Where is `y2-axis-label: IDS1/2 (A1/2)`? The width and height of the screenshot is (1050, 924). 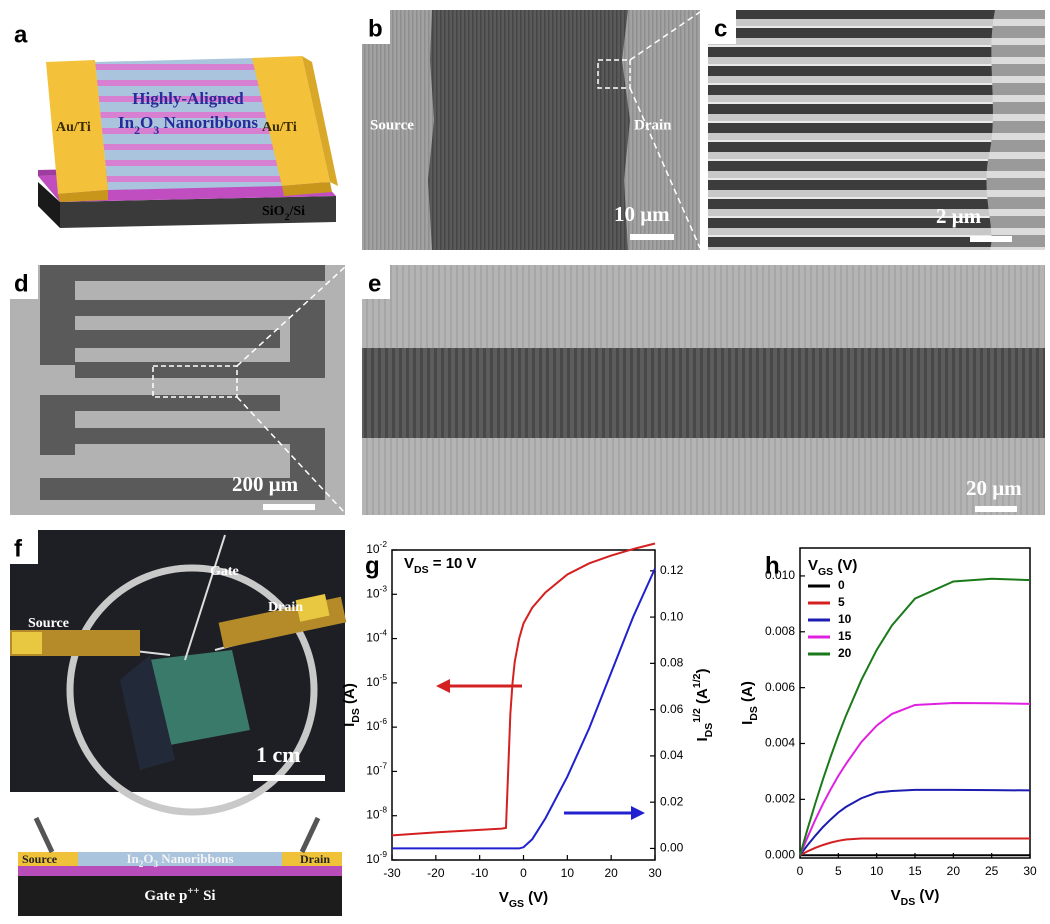
y2-axis-label: IDS1/2 (A1/2) is located at coordinates (703, 705).